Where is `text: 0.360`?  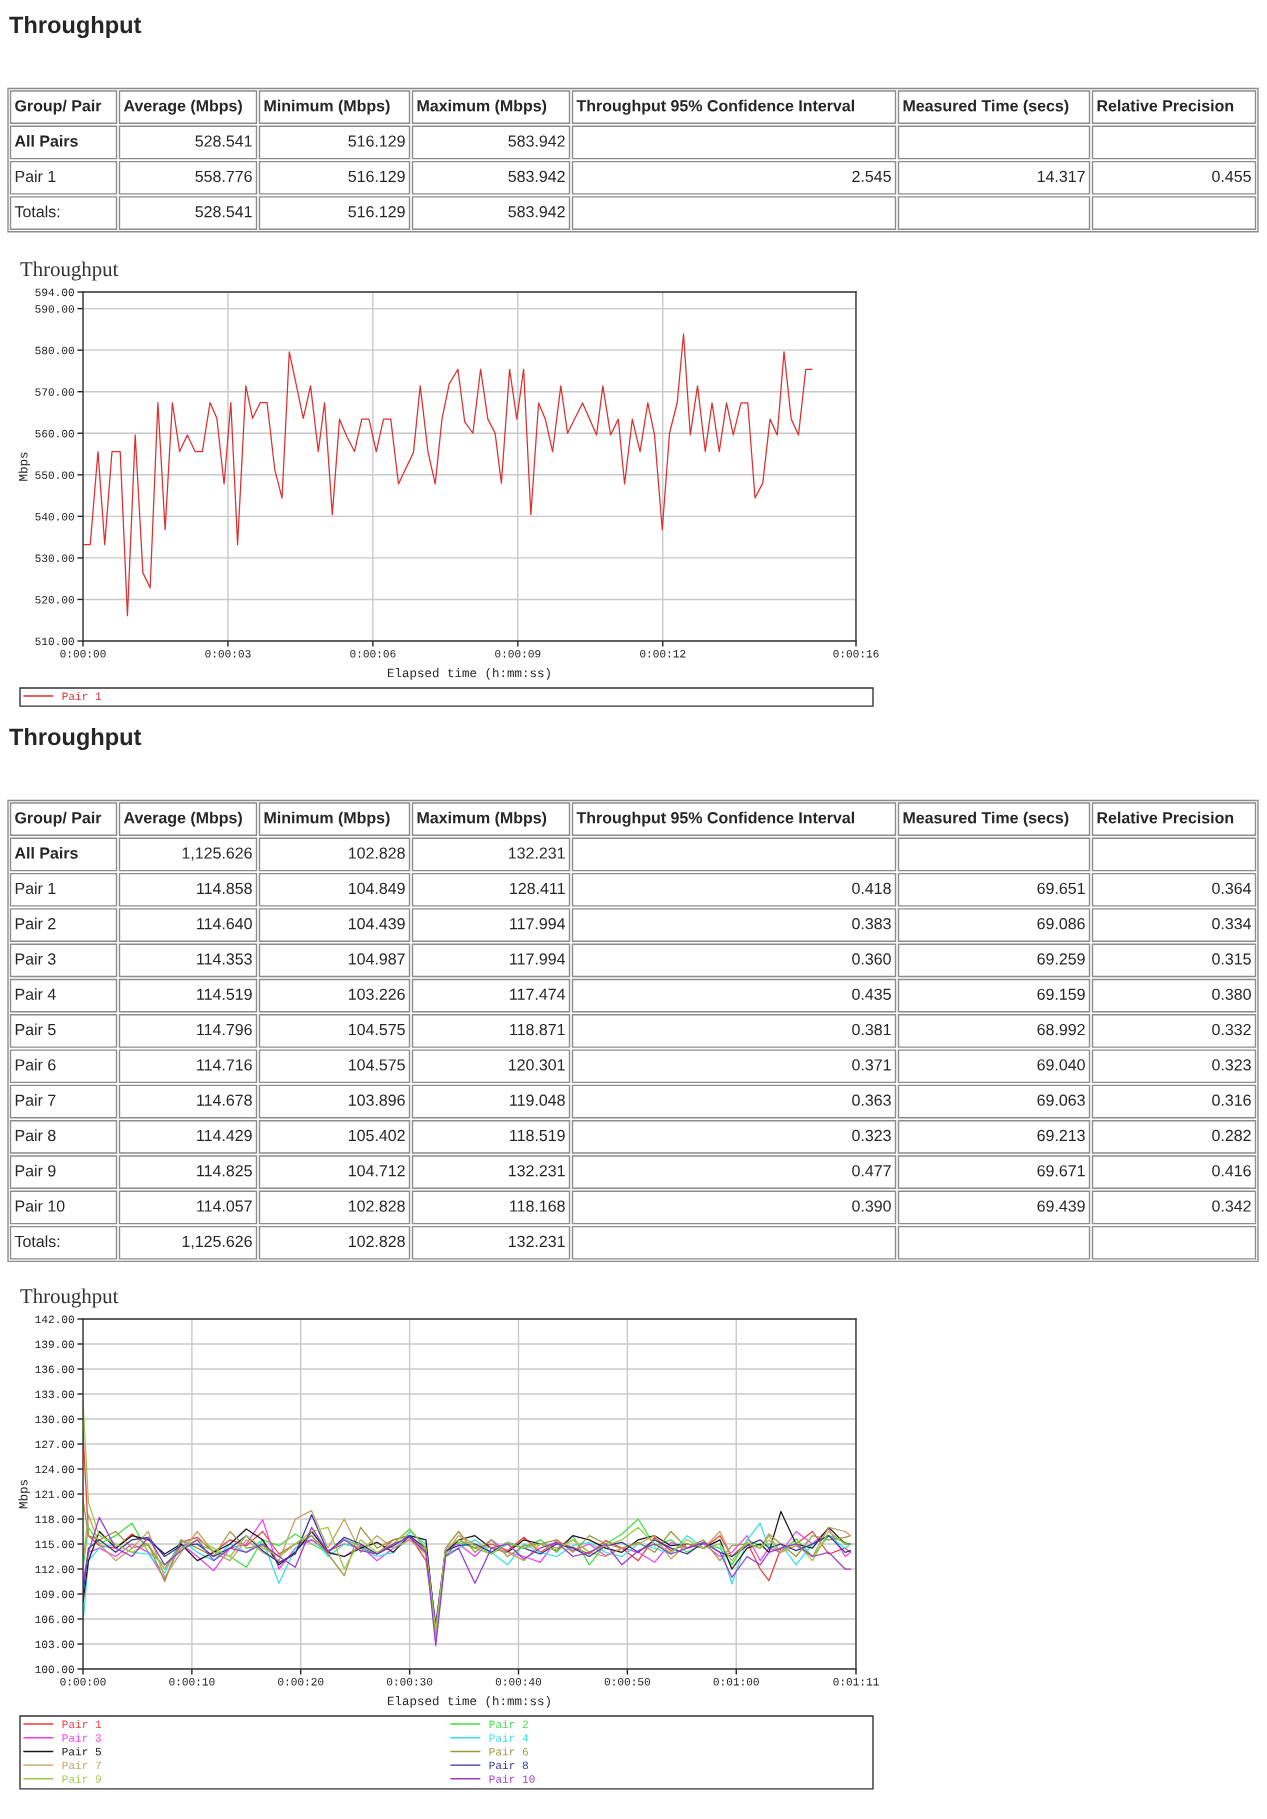 text: 0.360 is located at coordinates (871, 959).